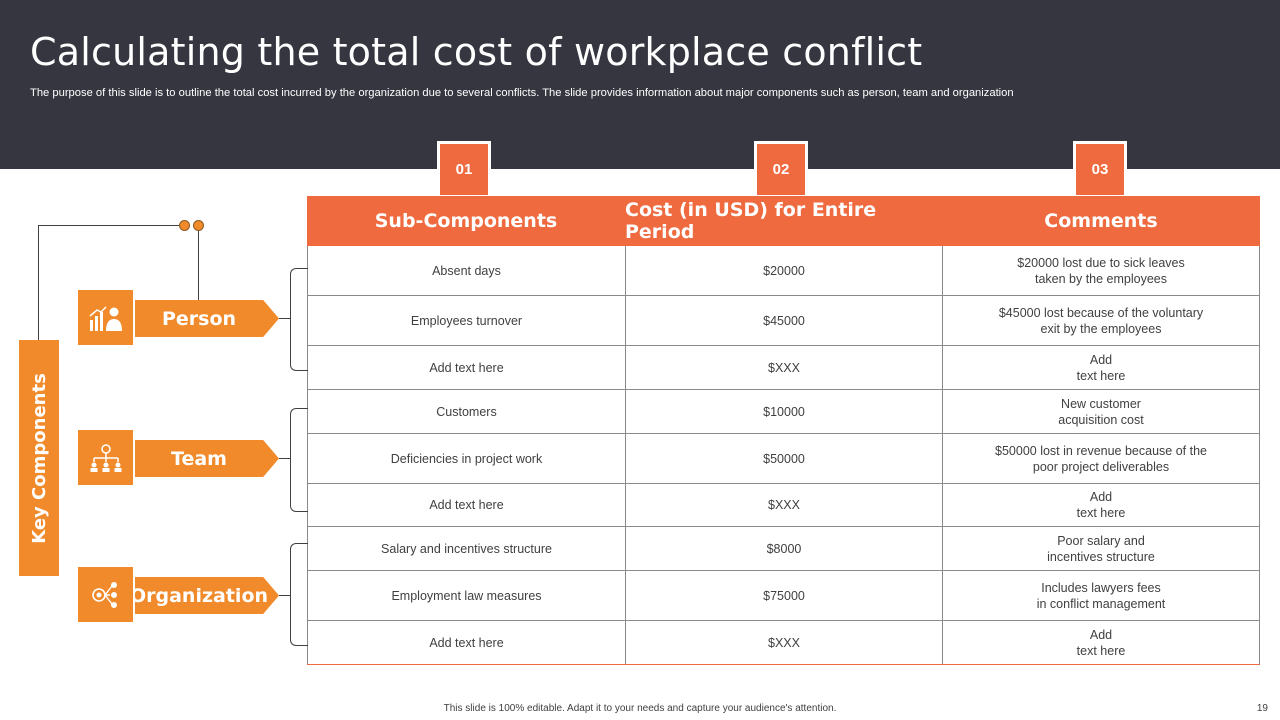 The width and height of the screenshot is (1280, 720). I want to click on cell-sub: Employment law measures, so click(466, 595).